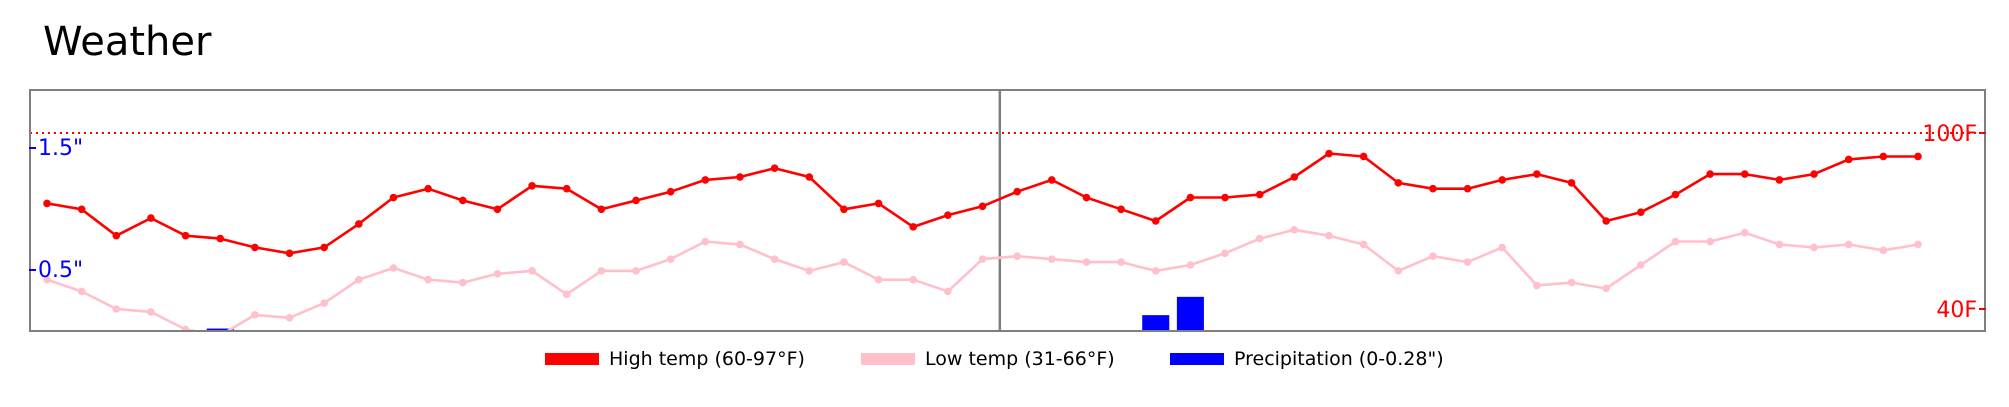  Describe the element at coordinates (1020, 359) in the screenshot. I see `legend-label-low: Low temp (31-66°F)` at that location.